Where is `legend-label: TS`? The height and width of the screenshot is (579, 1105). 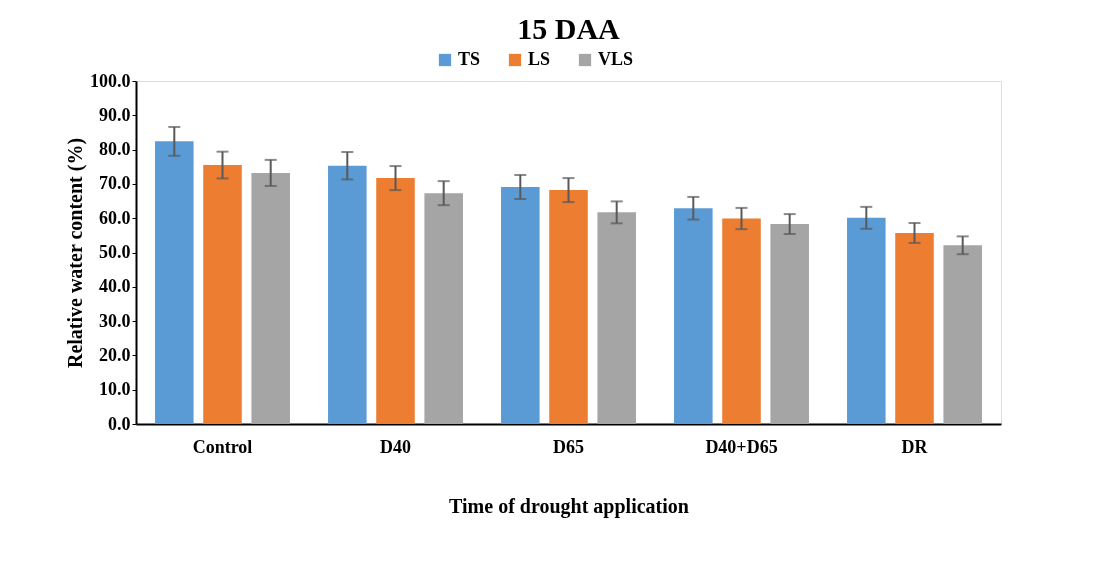 legend-label: TS is located at coordinates (469, 59).